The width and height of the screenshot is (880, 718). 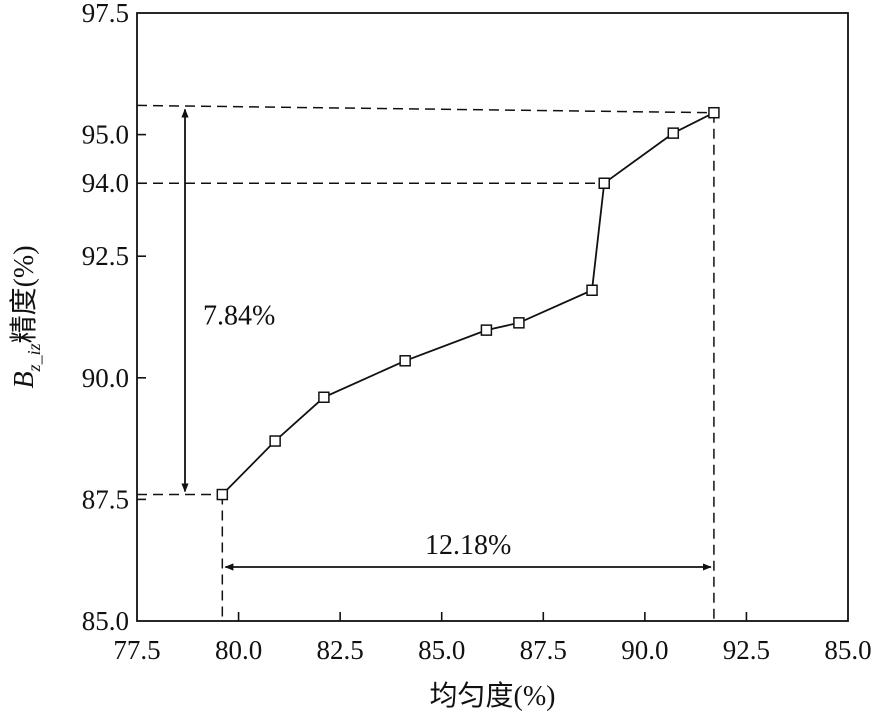 I want to click on x-axis: 77.5 80.0 82.5 85.0 87.5 90.0 92.5 85.0, so click(x=492, y=638).